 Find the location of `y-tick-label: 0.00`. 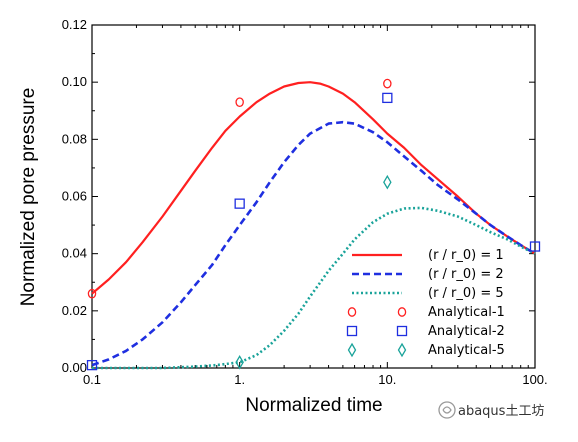

y-tick-label: 0.00 is located at coordinates (74, 367).